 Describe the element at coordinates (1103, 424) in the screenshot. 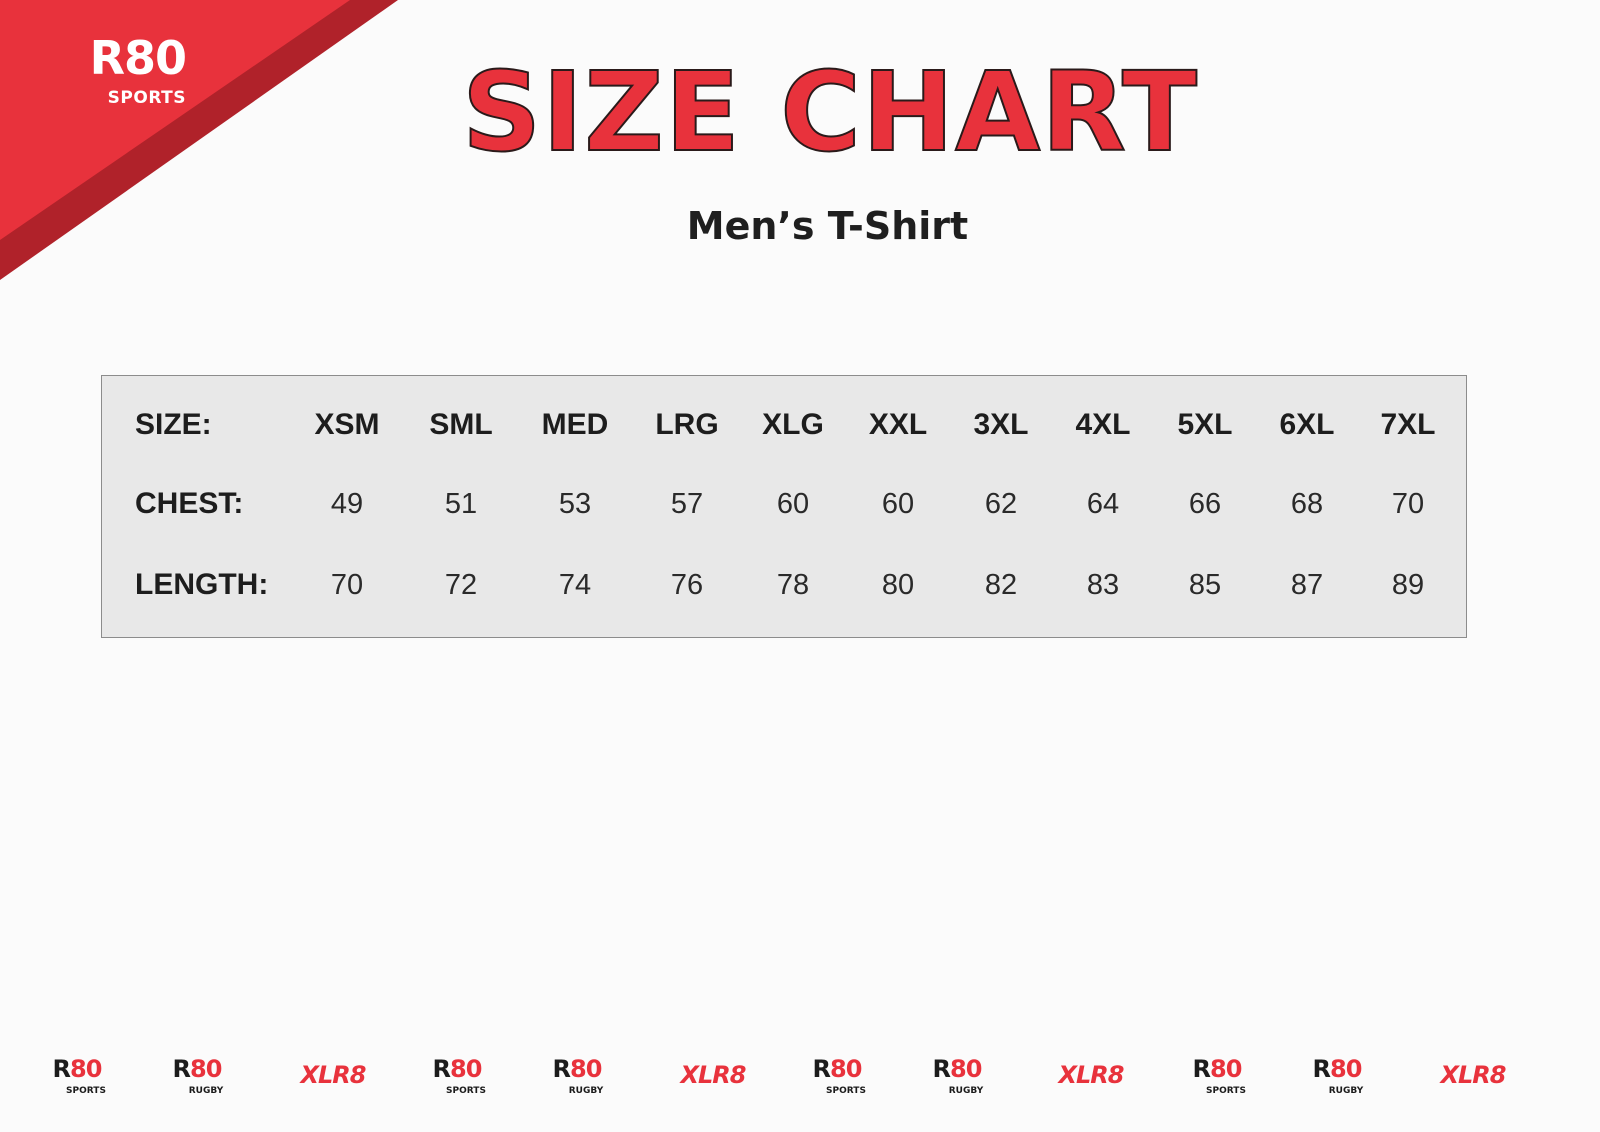

I see `size-header-cell: 4XL` at that location.